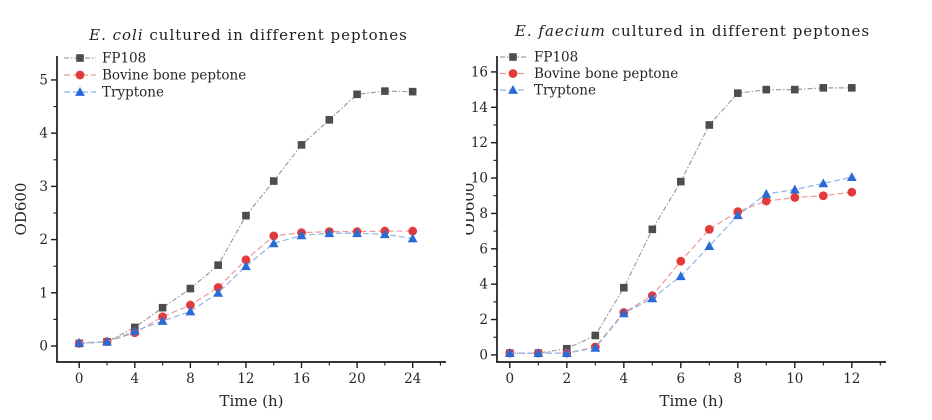 This screenshot has width=932, height=420. Describe the element at coordinates (510, 379) in the screenshot. I see `x-tick-label: 0` at that location.